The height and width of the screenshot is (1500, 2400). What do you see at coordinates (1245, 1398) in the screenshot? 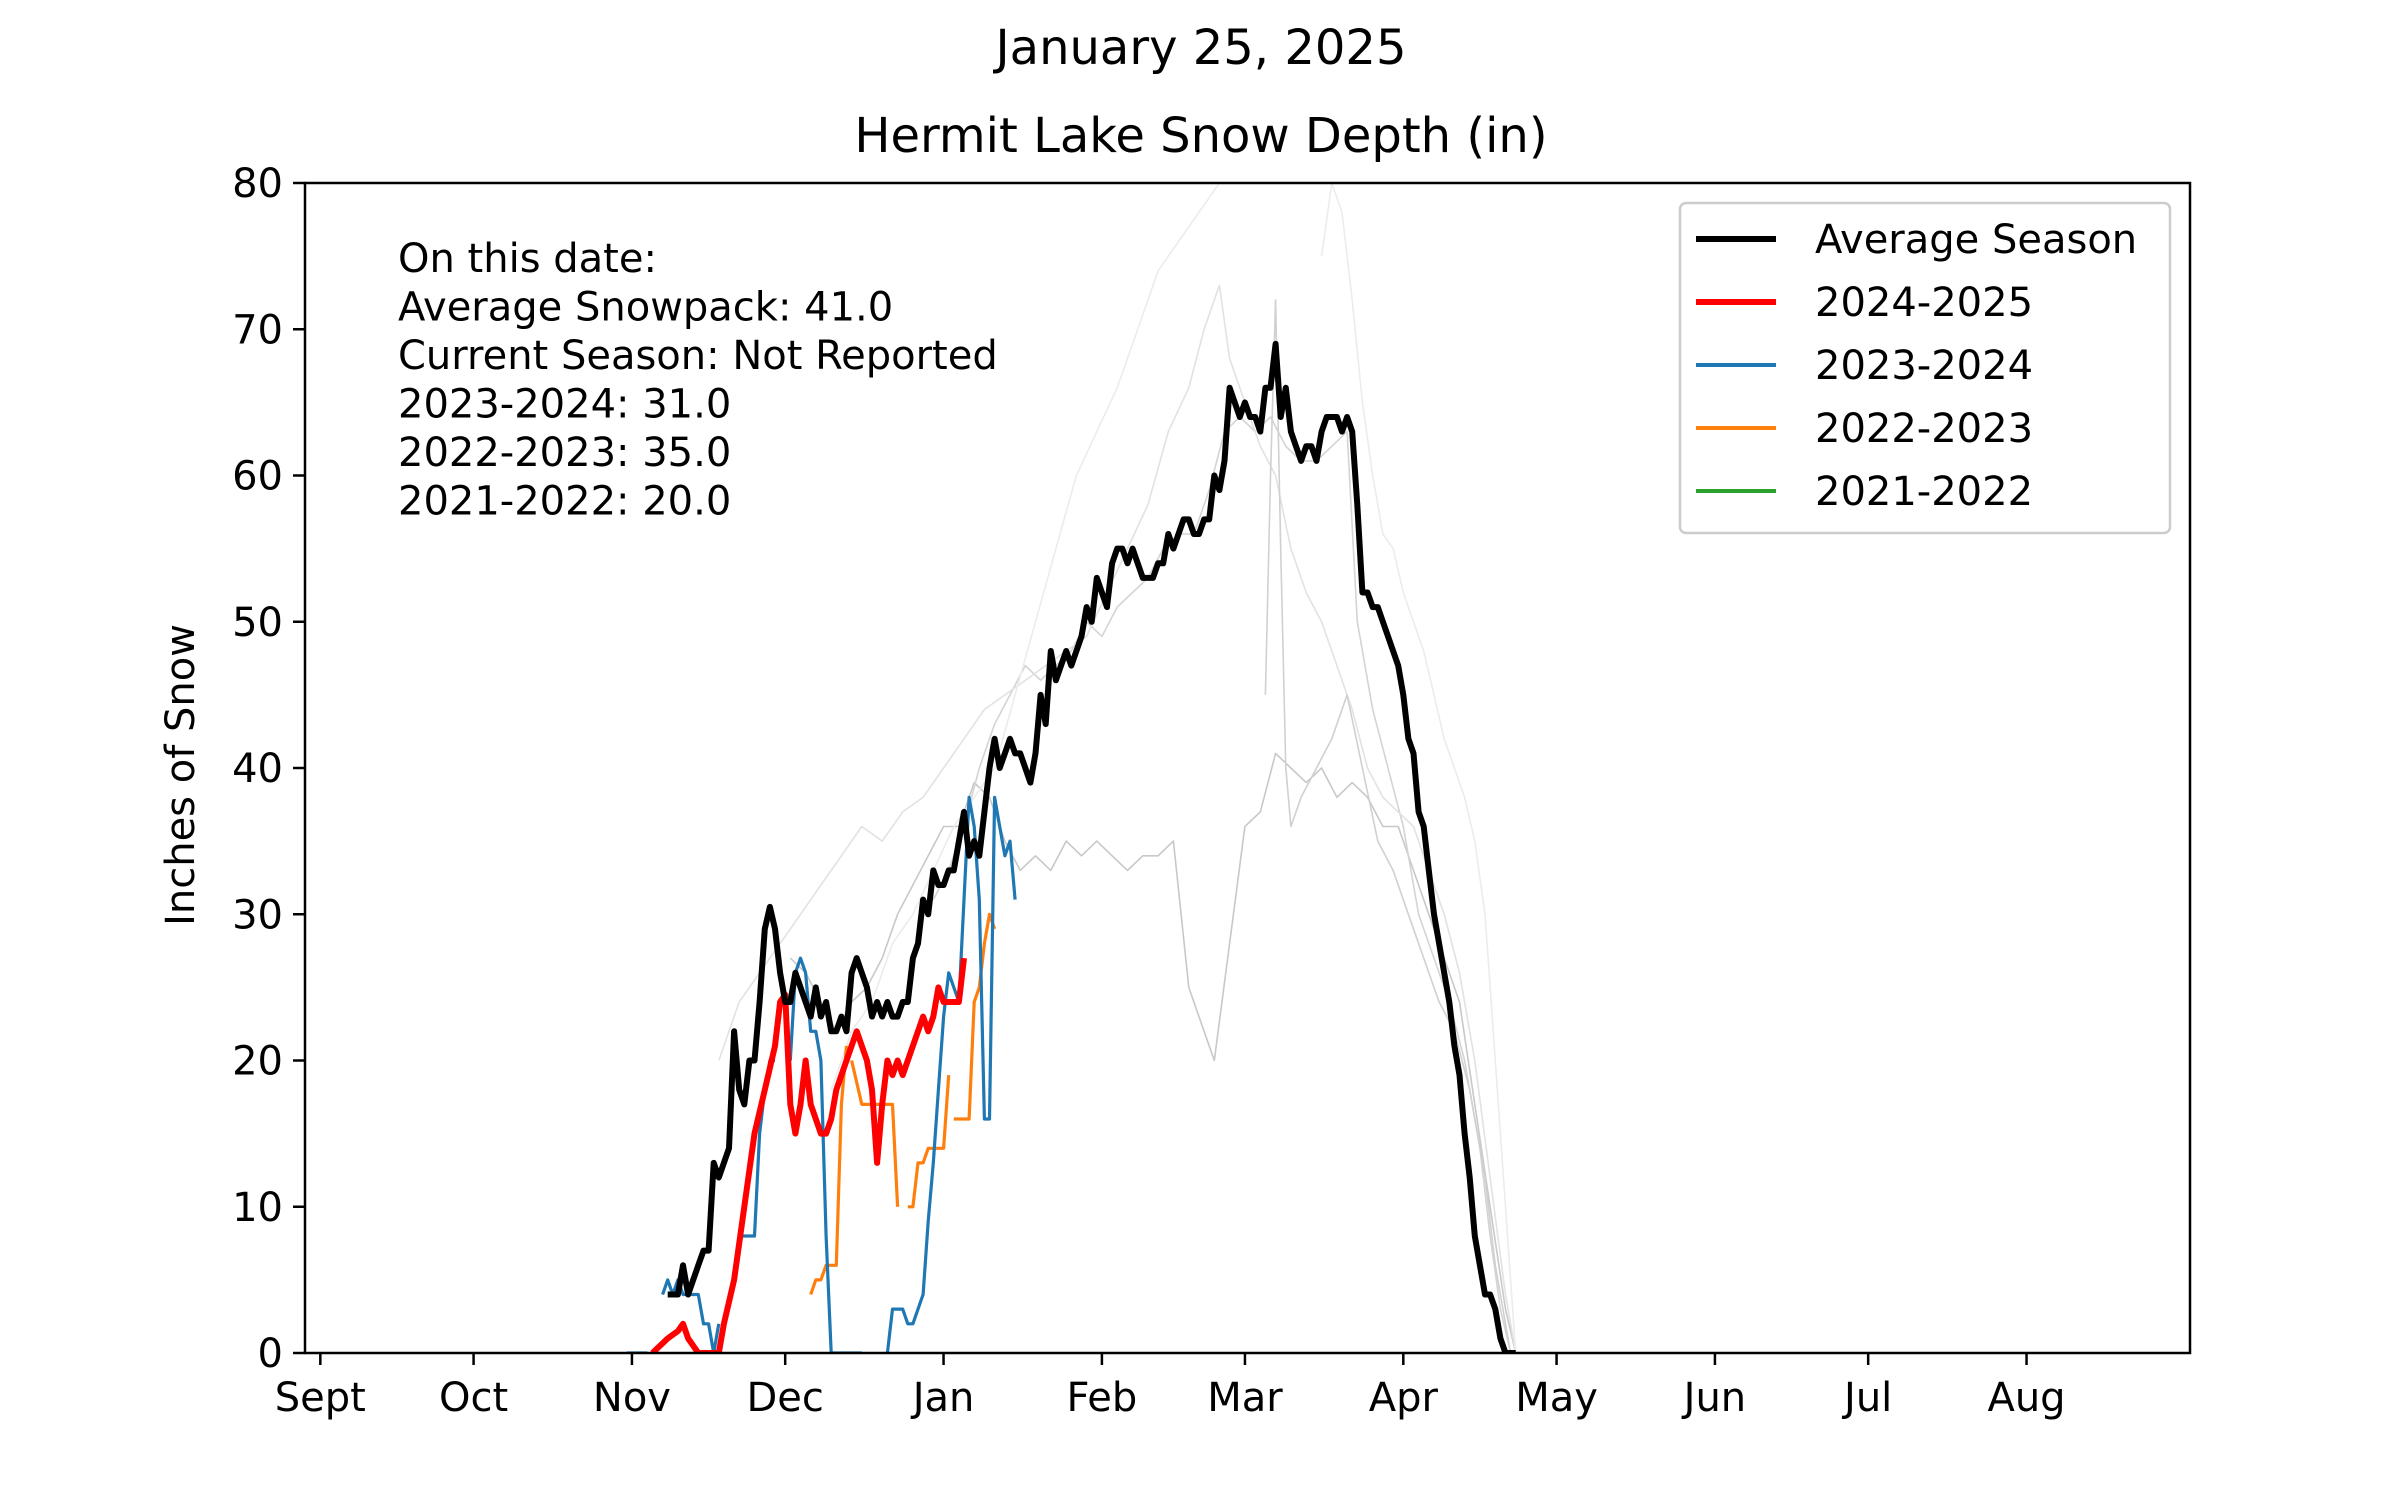
I see `x-tick-label: Mar` at bounding box center [1245, 1398].